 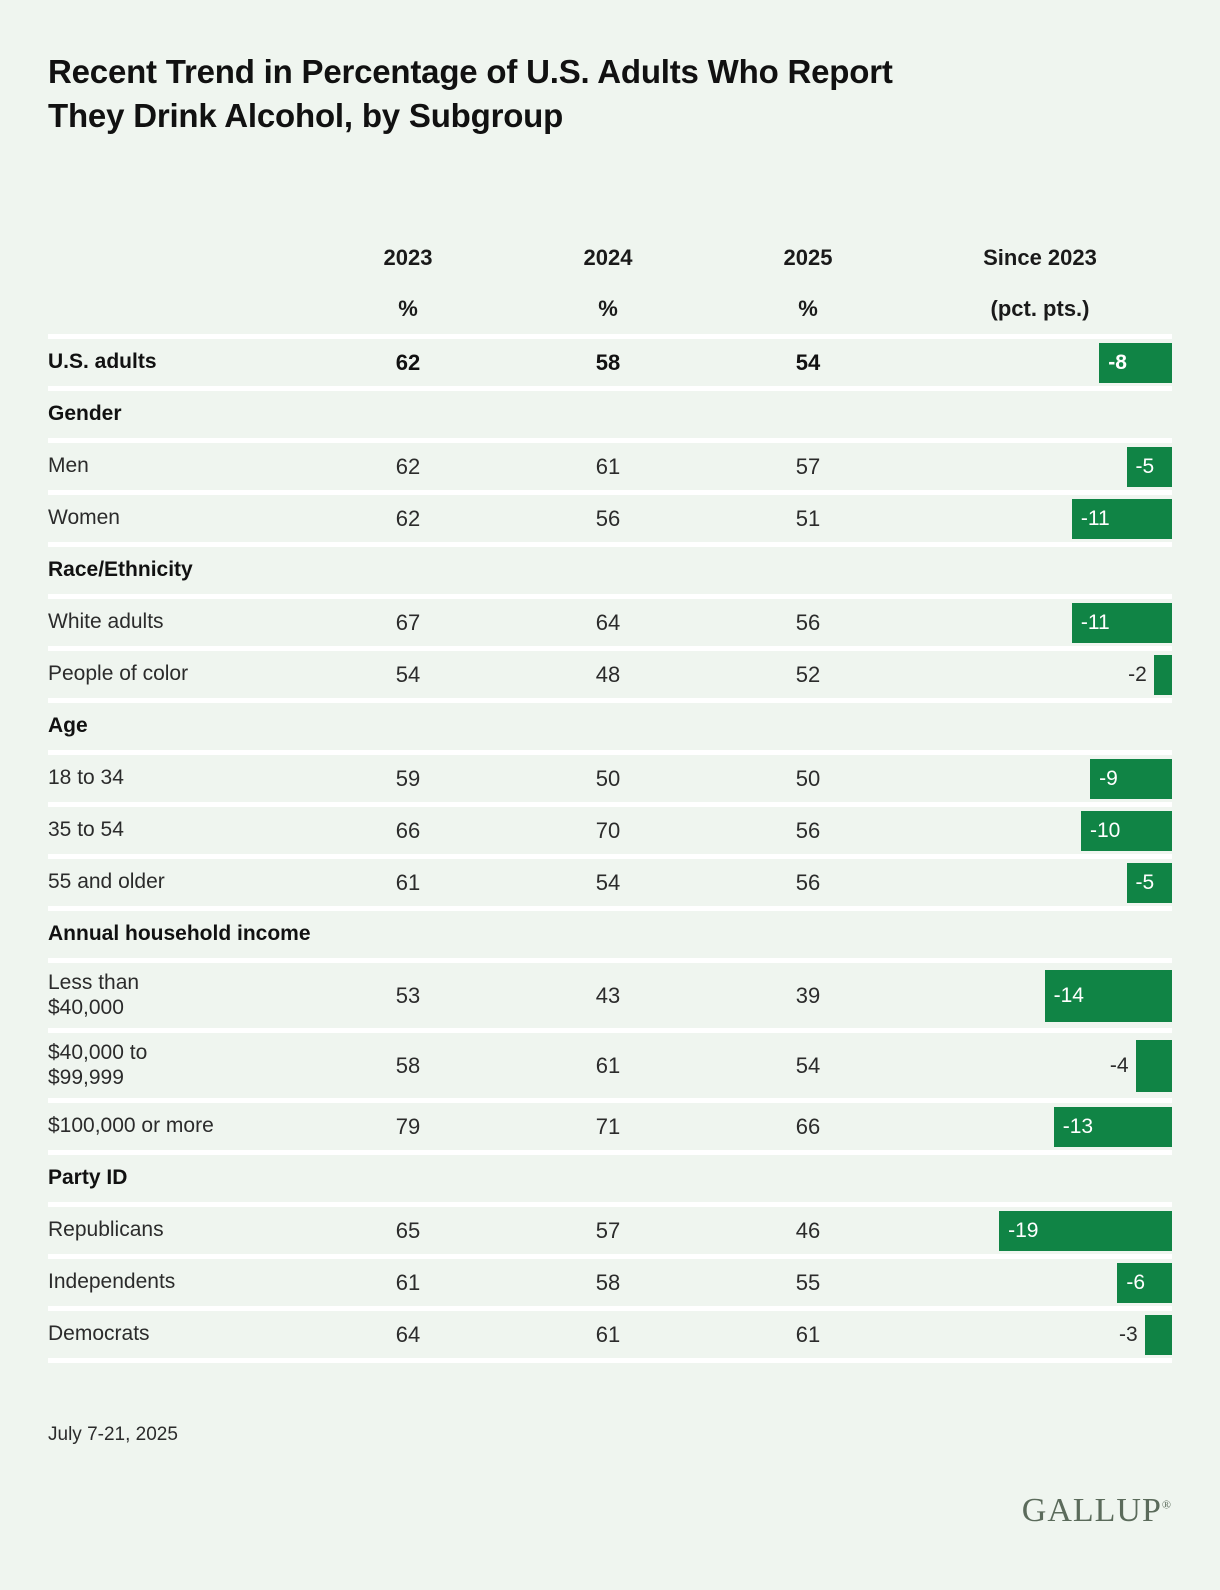 What do you see at coordinates (610, 1176) in the screenshot?
I see `section-header-row: Party ID` at bounding box center [610, 1176].